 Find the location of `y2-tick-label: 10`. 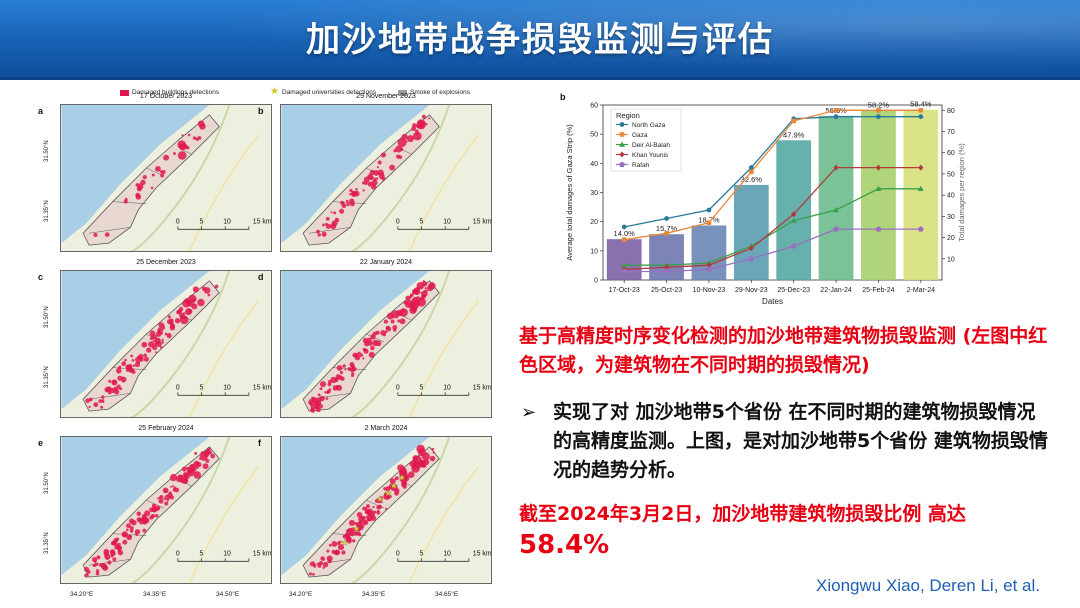

y2-tick-label: 10 is located at coordinates (951, 259).